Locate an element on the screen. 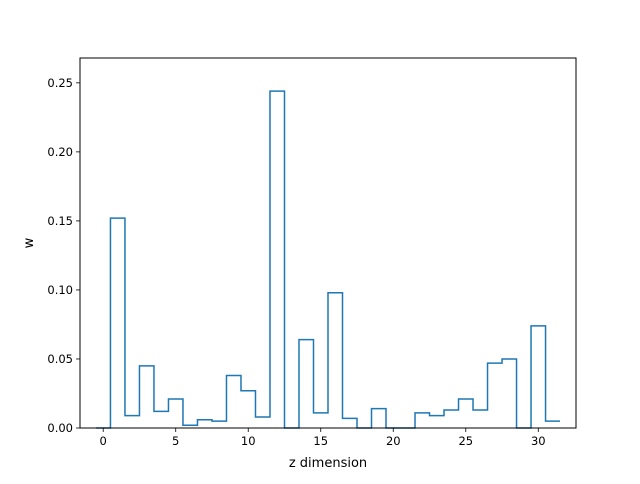 This screenshot has height=484, width=640. x-axis-label: z dimension is located at coordinates (328, 463).